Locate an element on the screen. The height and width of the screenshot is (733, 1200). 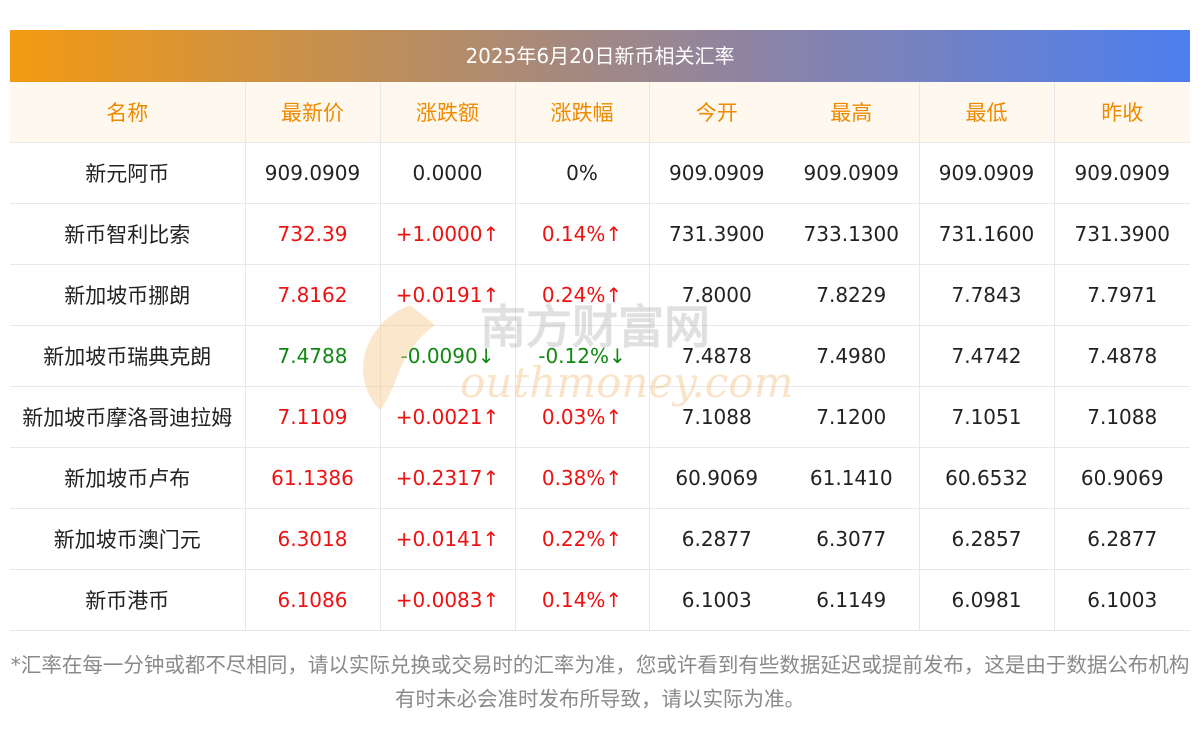
column-header-open: 今开 is located at coordinates (716, 112).